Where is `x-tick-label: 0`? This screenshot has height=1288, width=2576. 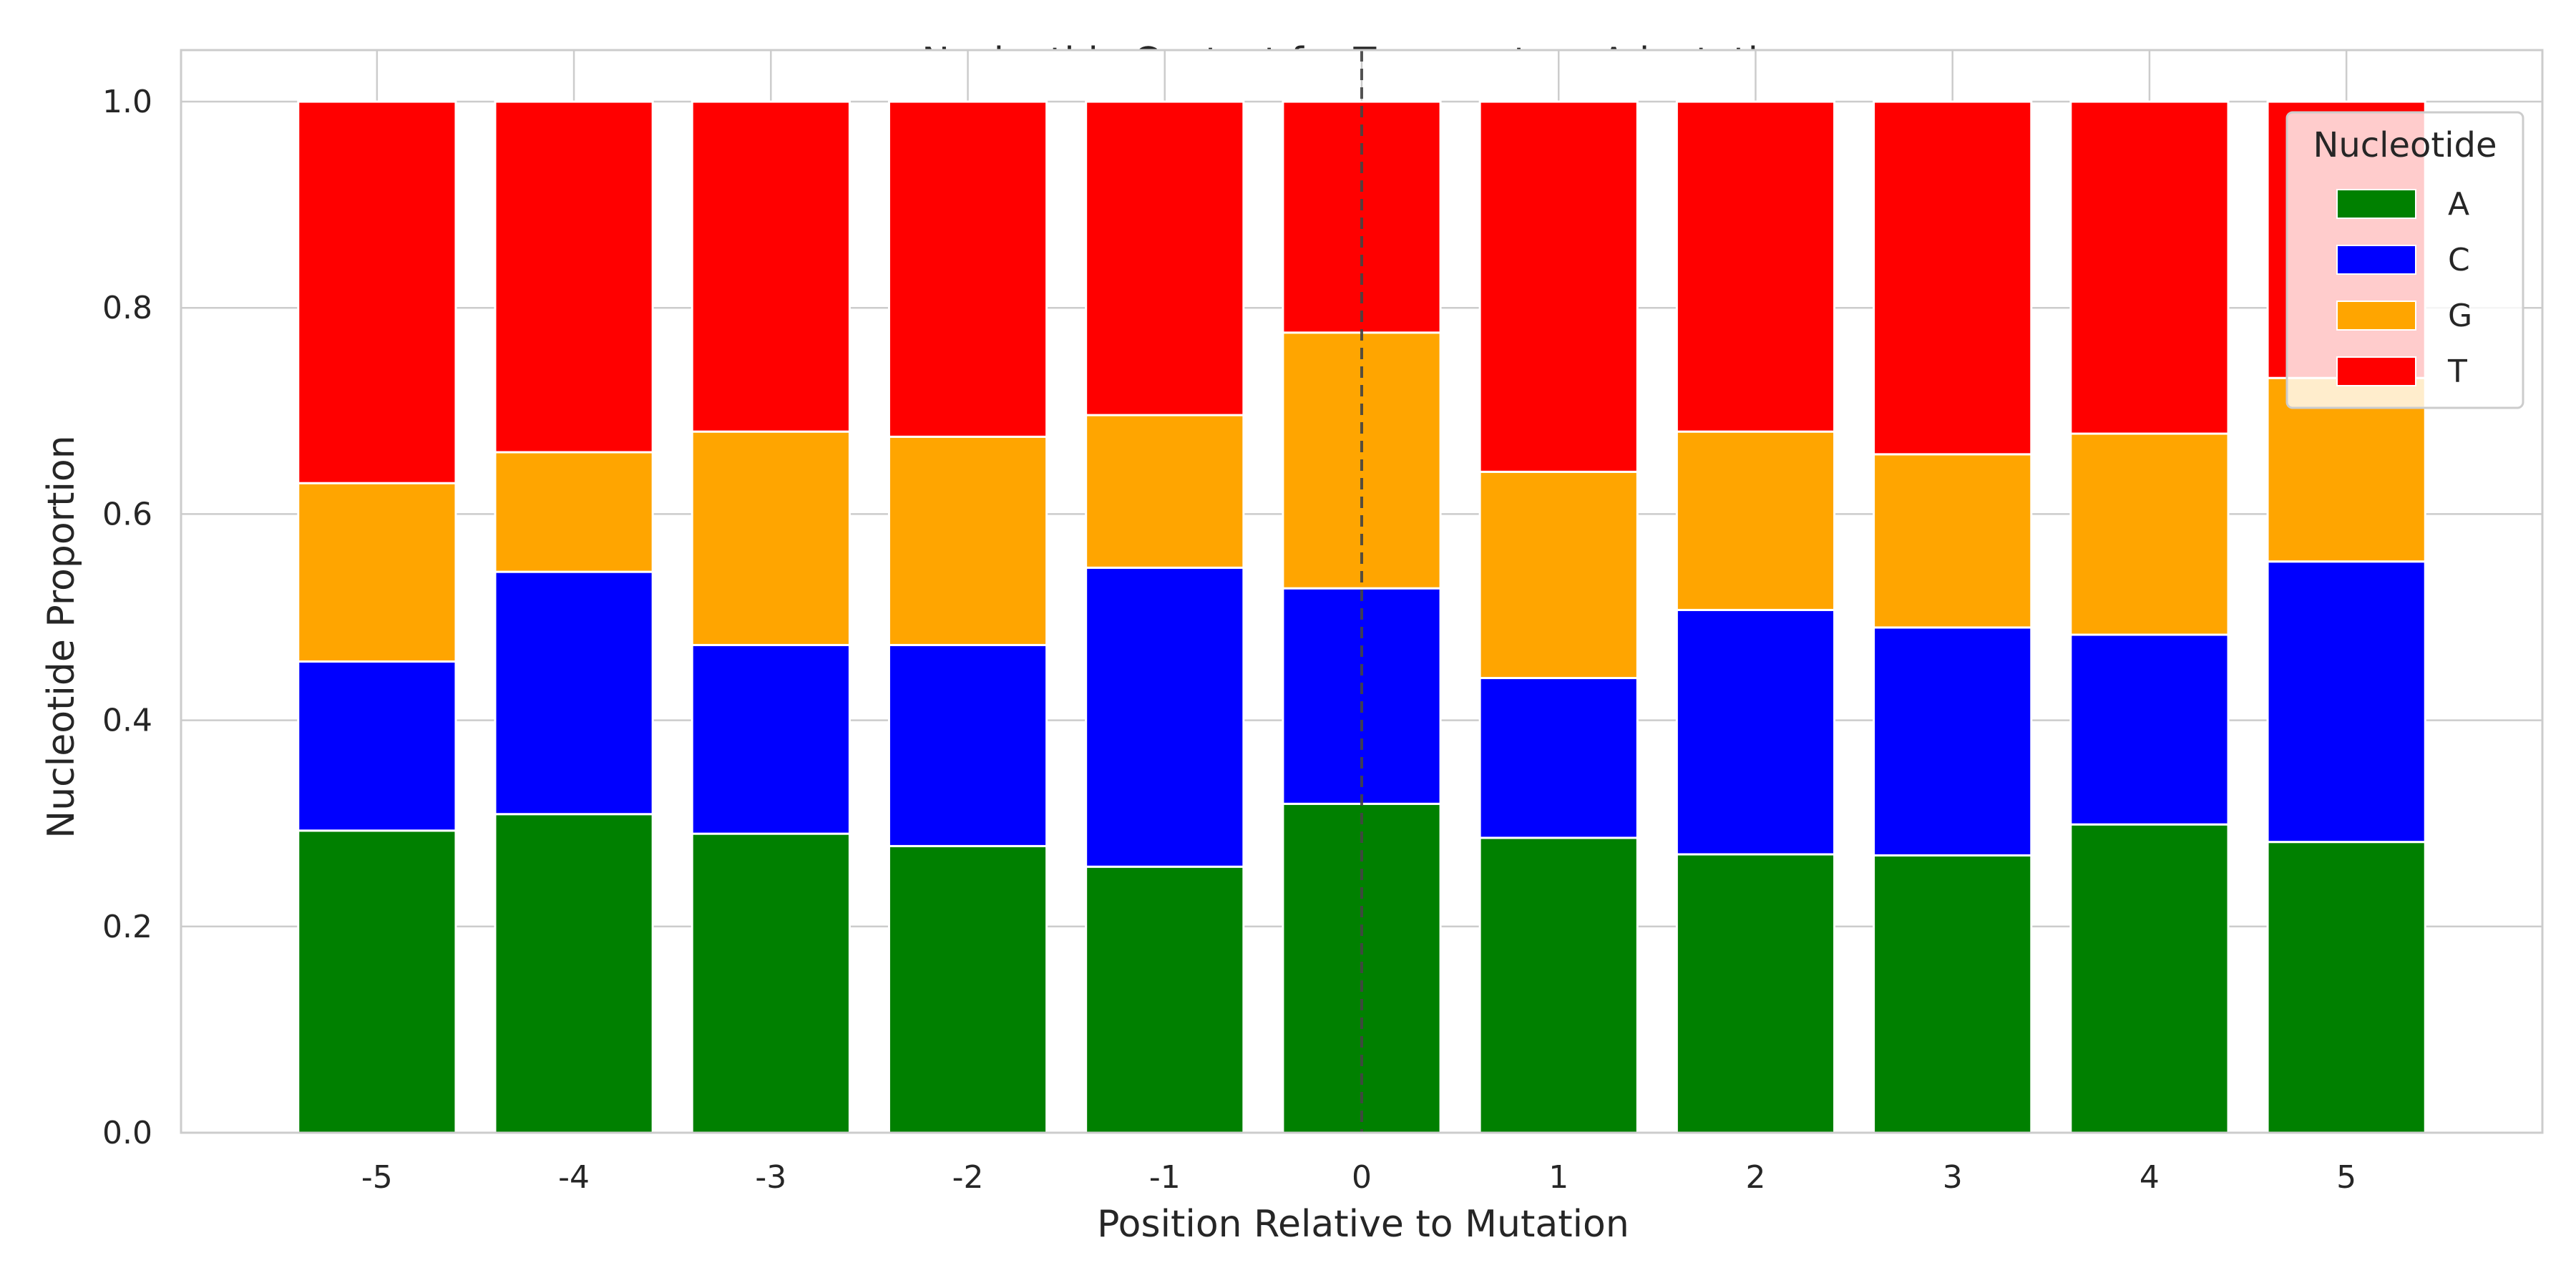
x-tick-label: 0 is located at coordinates (1362, 1177).